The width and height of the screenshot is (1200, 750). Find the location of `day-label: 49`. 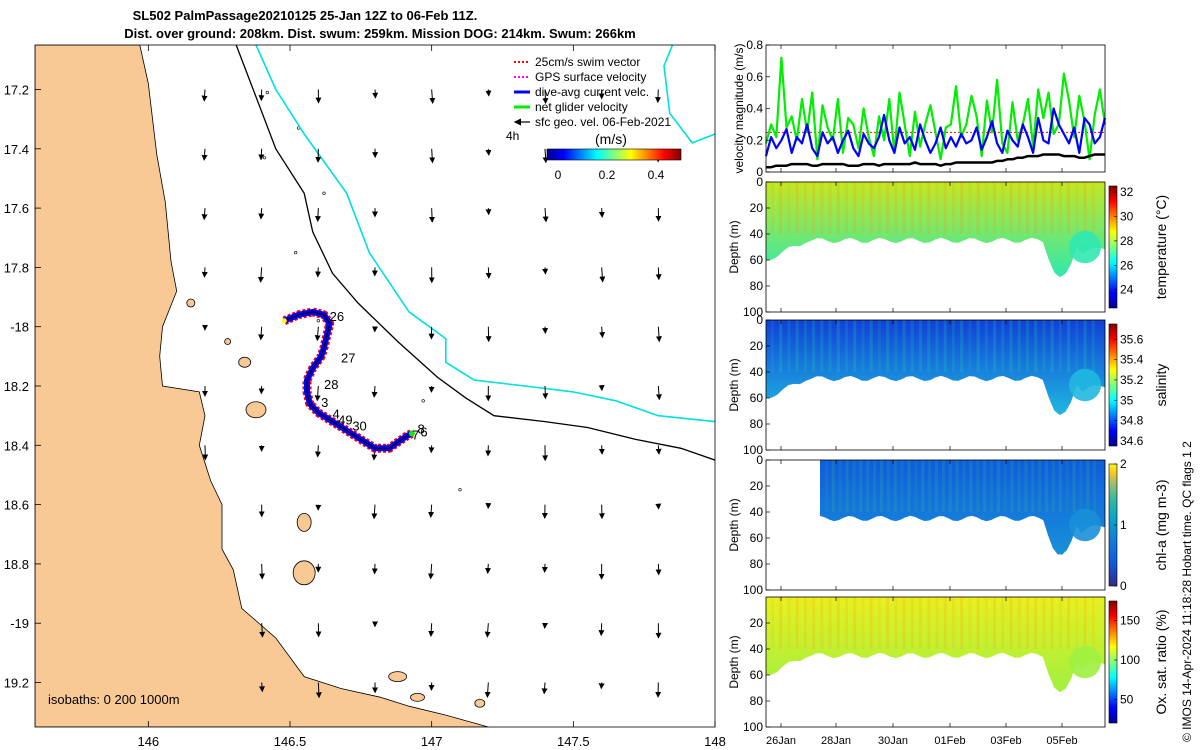

day-label: 49 is located at coordinates (345, 420).